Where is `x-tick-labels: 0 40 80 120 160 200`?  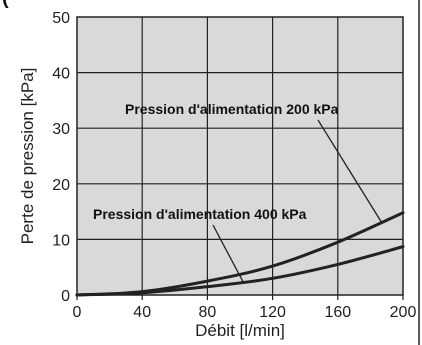
x-tick-labels: 0 40 80 120 160 200 is located at coordinates (245, 308).